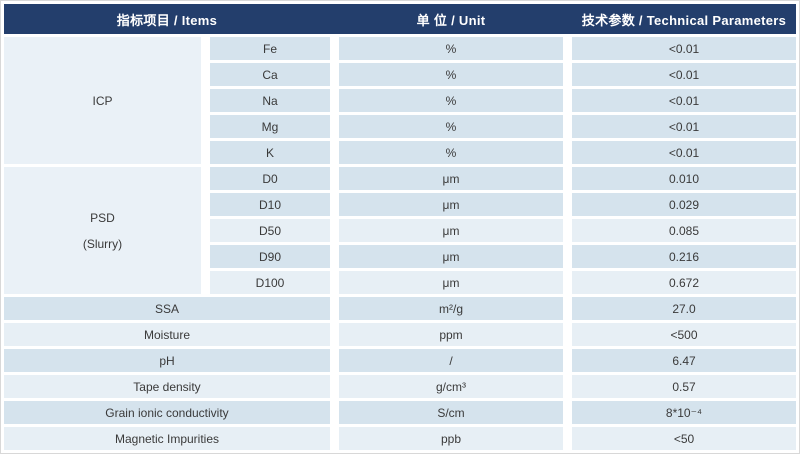 Image resolution: width=800 pixels, height=454 pixels. I want to click on item-cell: pH, so click(167, 360).